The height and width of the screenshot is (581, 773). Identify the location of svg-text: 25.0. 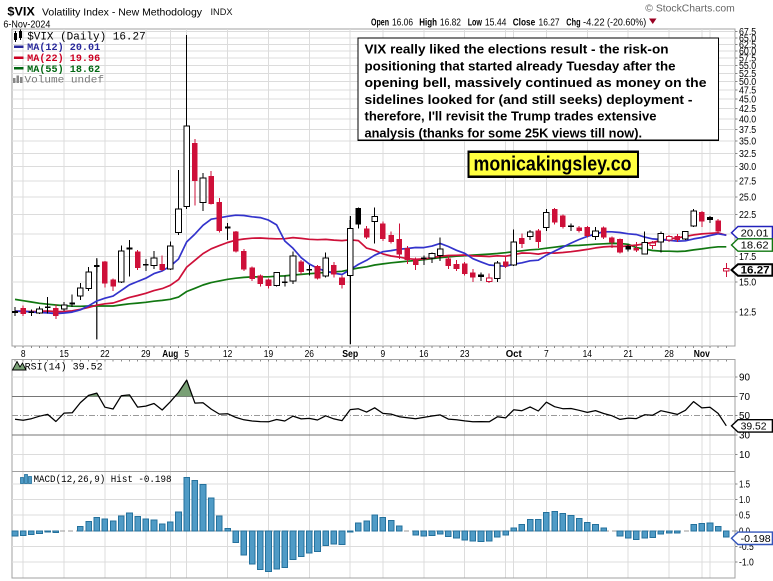
(748, 198).